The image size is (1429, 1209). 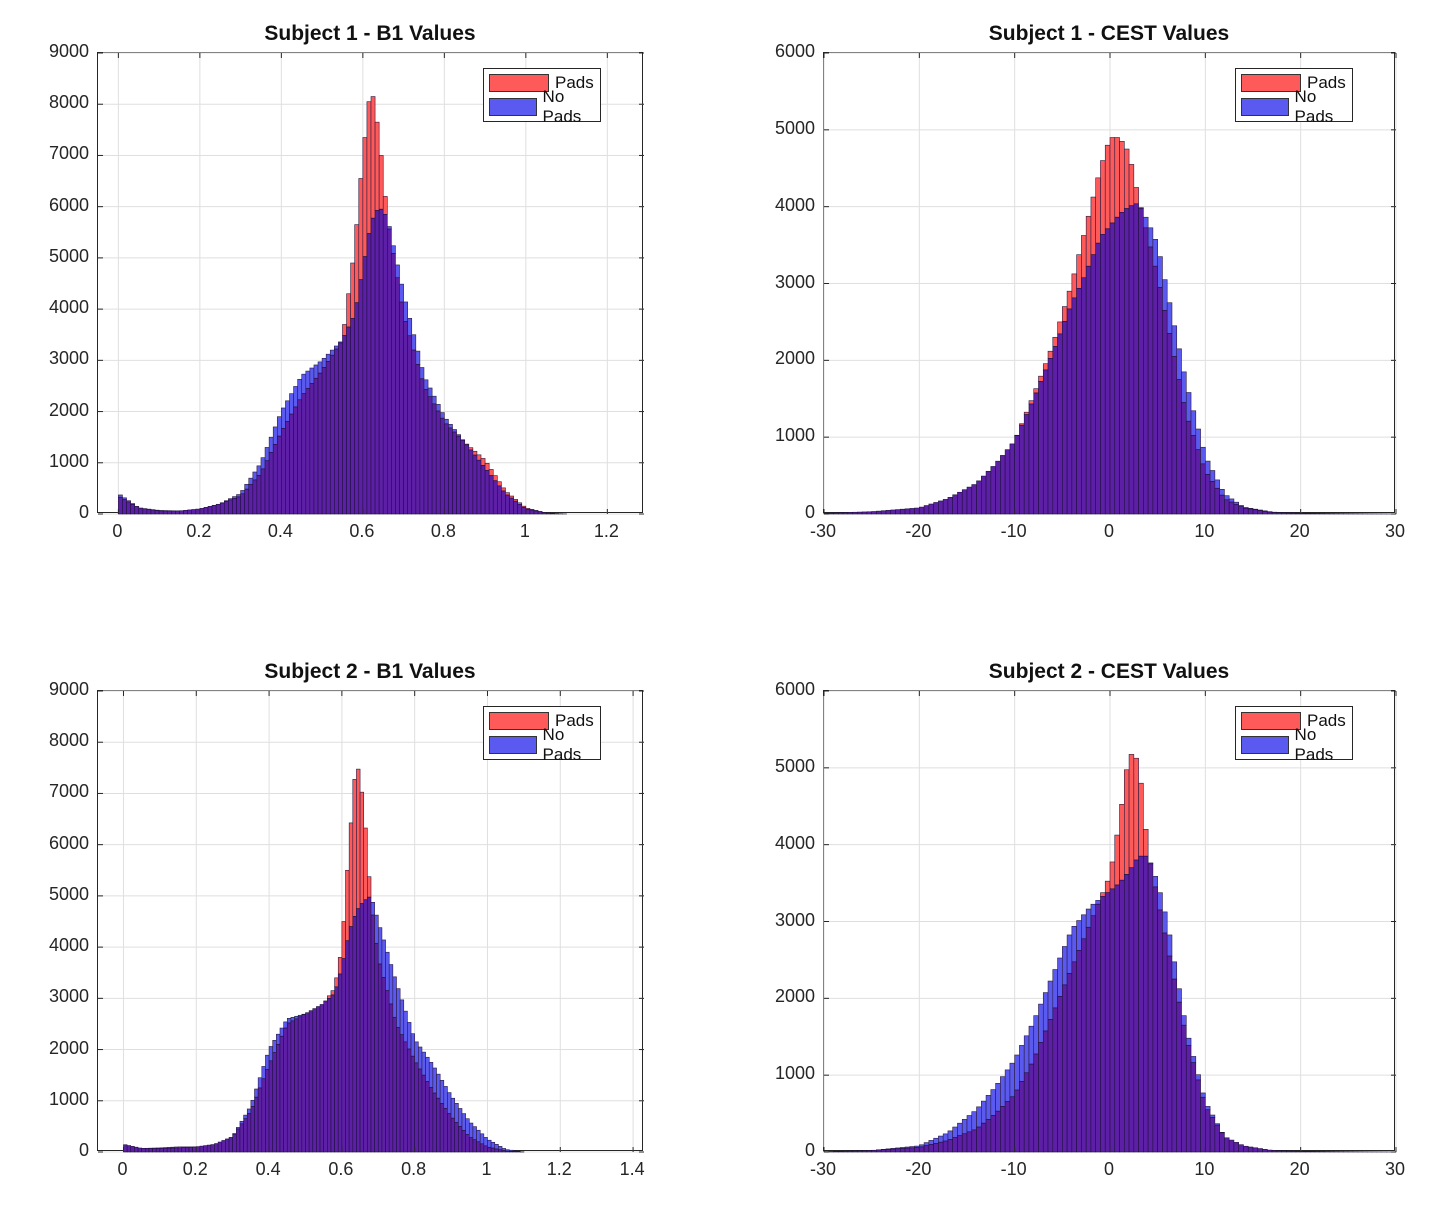 I want to click on y-tick-label: 4000, so click(x=794, y=204).